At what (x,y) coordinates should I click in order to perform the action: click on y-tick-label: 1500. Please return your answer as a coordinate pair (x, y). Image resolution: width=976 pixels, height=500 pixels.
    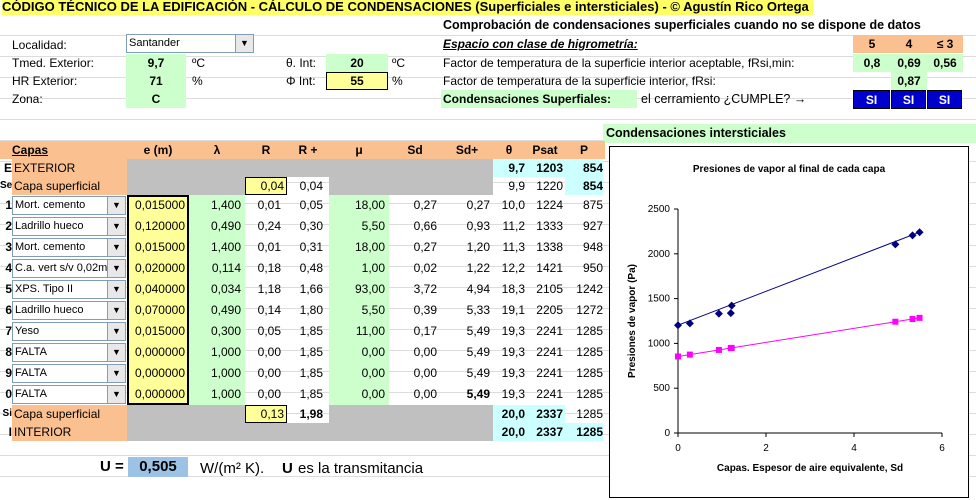
    Looking at the image, I should click on (659, 299).